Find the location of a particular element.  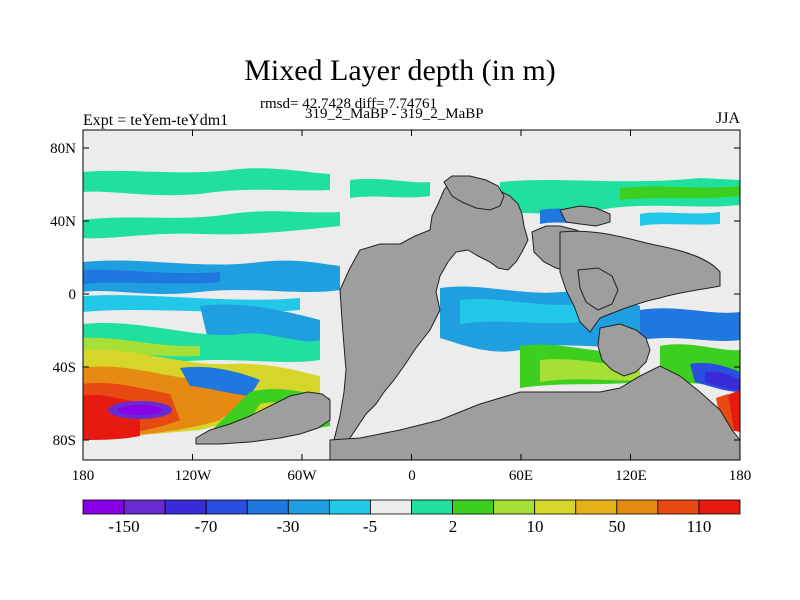

x-tick-labels: 180 120W 60W 0 60E 120E 180 is located at coordinates (412, 476).